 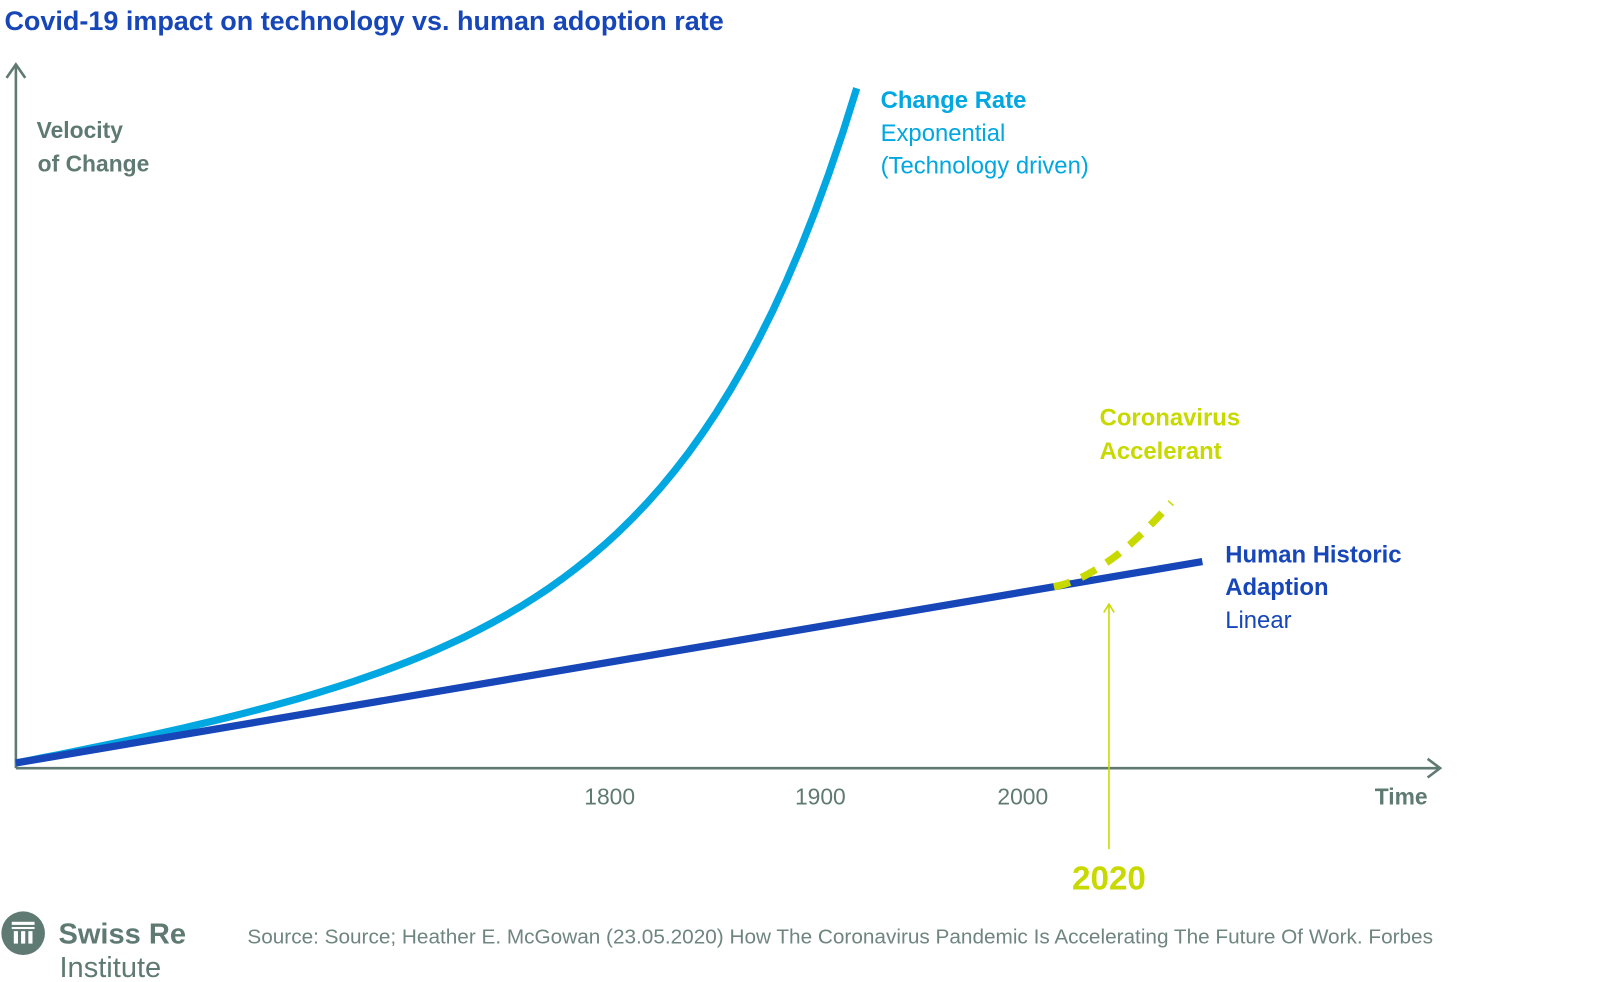 What do you see at coordinates (122, 935) in the screenshot?
I see `brand-name: Swiss Re` at bounding box center [122, 935].